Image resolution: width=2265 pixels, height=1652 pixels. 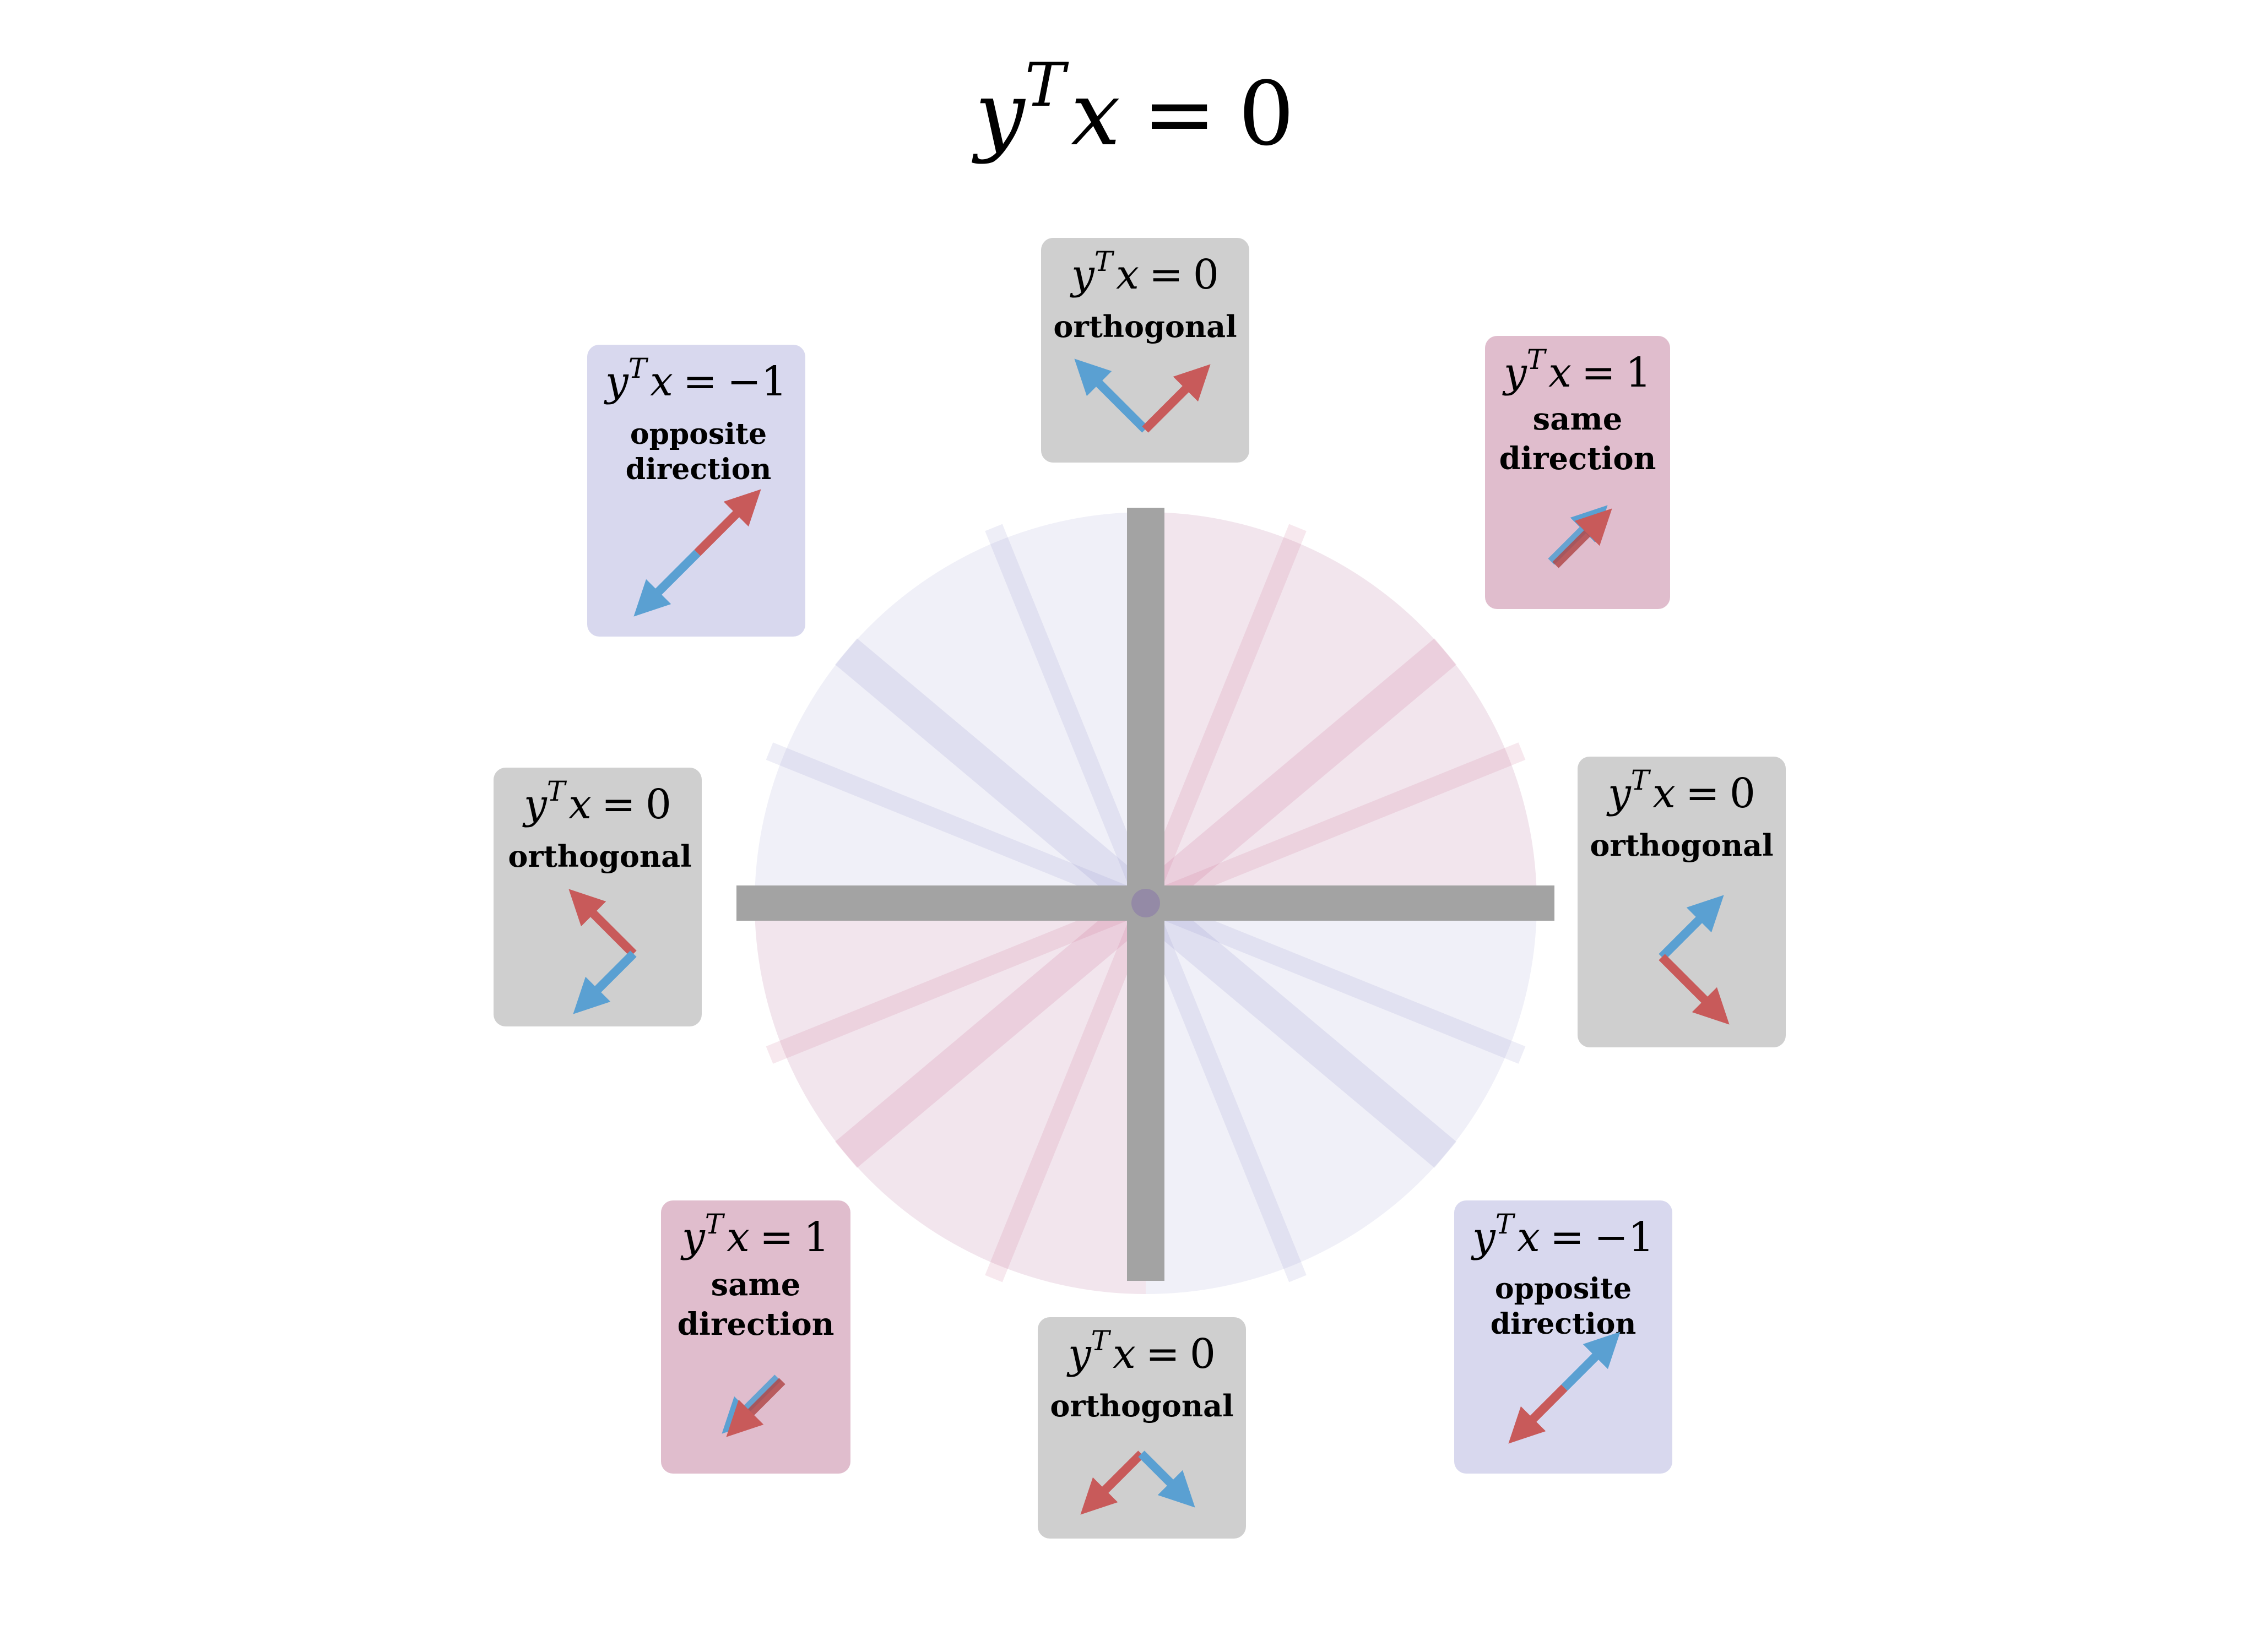 I want to click on sector-blue-top-left, so click(x=950, y=707).